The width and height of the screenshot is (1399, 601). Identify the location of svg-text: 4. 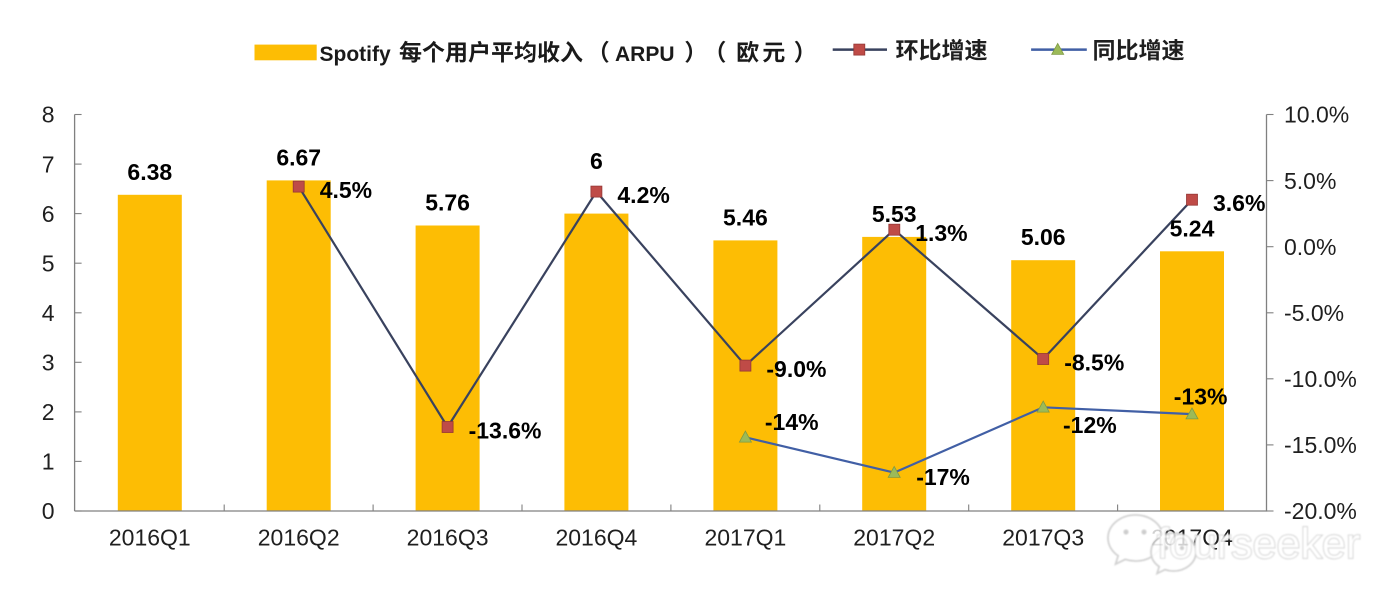
(48, 313).